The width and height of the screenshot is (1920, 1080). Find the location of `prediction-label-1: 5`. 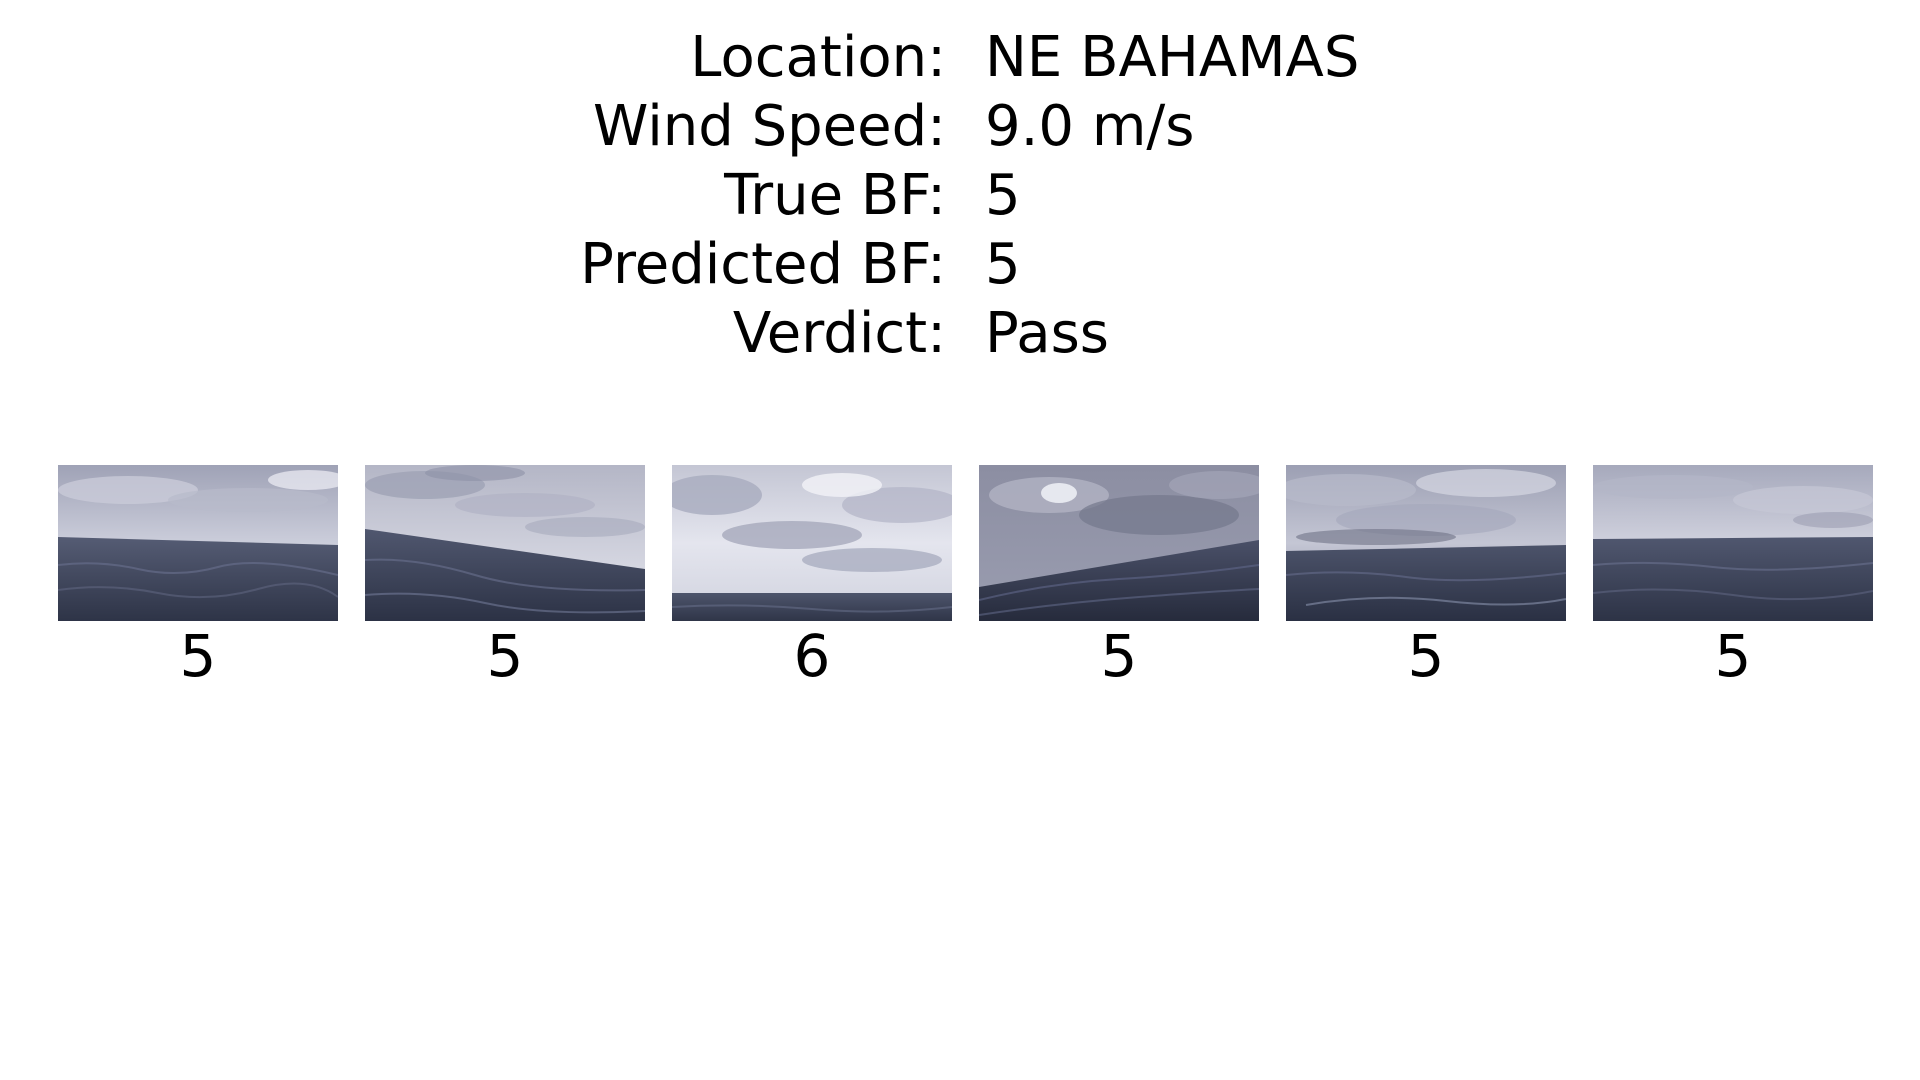

prediction-label-1: 5 is located at coordinates (198, 656).